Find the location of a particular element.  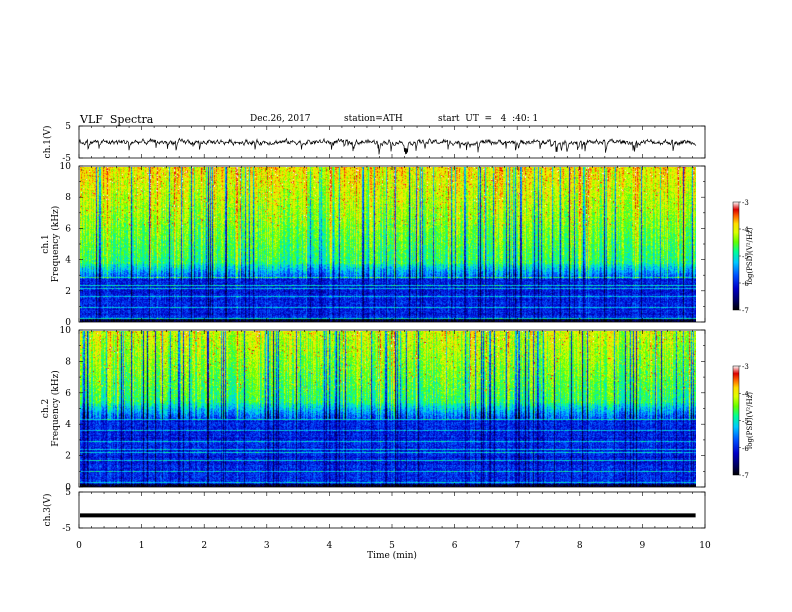

x-tick-label: 7 is located at coordinates (517, 546).